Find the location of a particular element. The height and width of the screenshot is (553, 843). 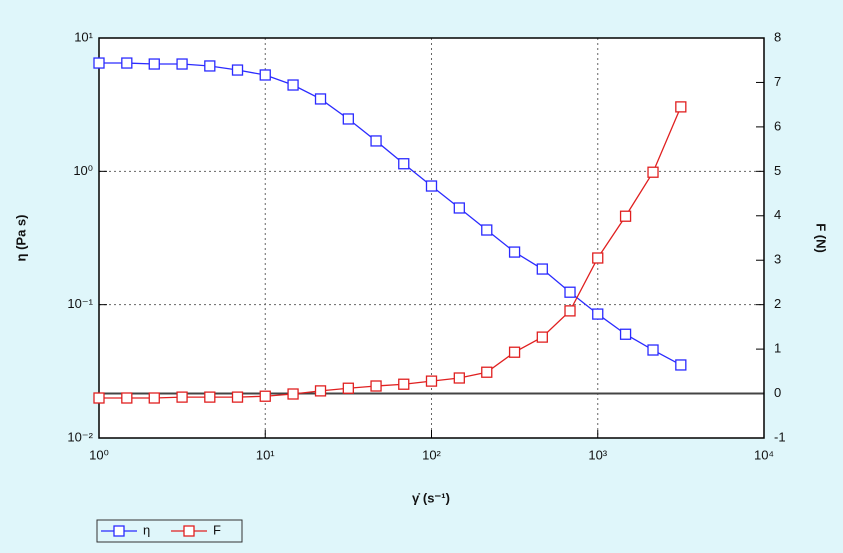

y2-tick-label: 1 is located at coordinates (777, 348).